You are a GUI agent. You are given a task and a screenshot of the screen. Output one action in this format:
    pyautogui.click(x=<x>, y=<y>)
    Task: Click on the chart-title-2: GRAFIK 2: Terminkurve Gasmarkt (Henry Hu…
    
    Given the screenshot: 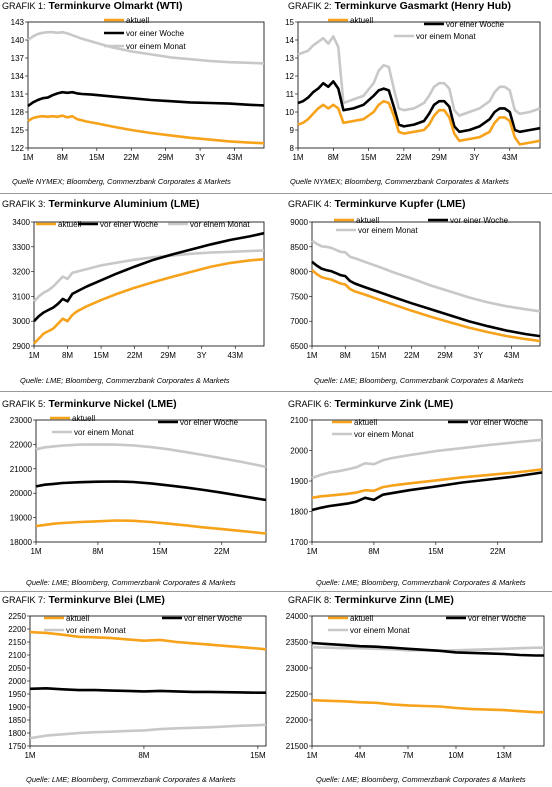 What is the action you would take?
    pyautogui.click(x=400, y=6)
    